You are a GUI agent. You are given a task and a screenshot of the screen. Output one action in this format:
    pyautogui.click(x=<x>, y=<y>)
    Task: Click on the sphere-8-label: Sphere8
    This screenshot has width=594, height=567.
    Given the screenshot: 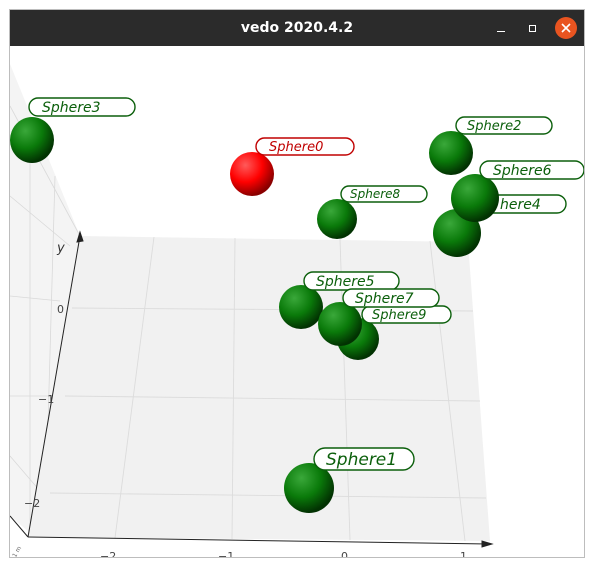 What is the action you would take?
    pyautogui.click(x=375, y=194)
    